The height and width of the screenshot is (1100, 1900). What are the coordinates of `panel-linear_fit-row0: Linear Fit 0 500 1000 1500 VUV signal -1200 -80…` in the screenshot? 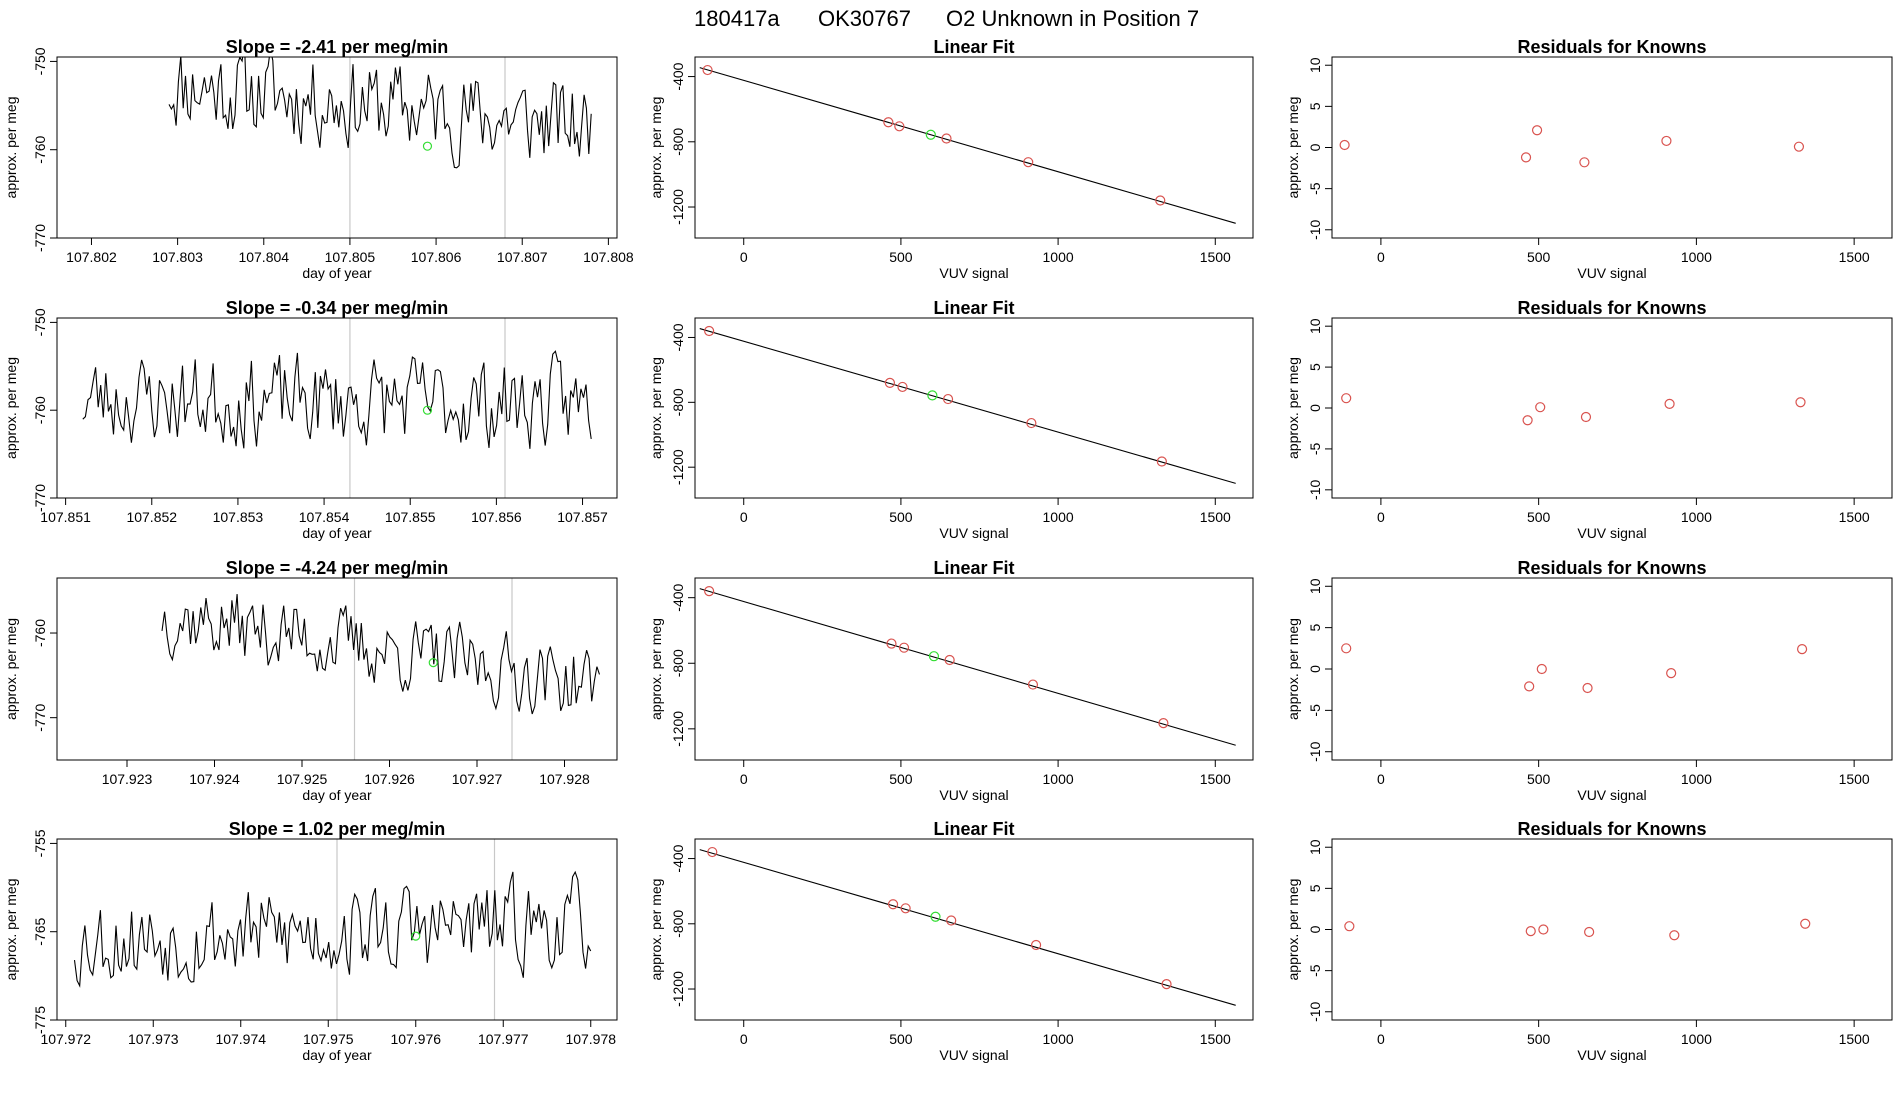 It's located at (951, 159).